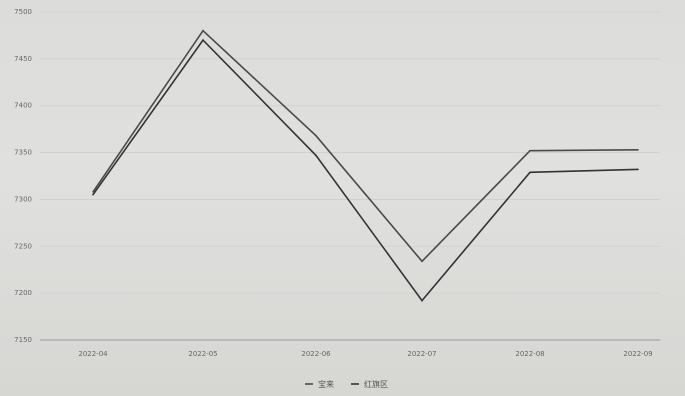 The height and width of the screenshot is (396, 685). Describe the element at coordinates (421, 354) in the screenshot. I see `x-tick-label: 2022-07` at that location.